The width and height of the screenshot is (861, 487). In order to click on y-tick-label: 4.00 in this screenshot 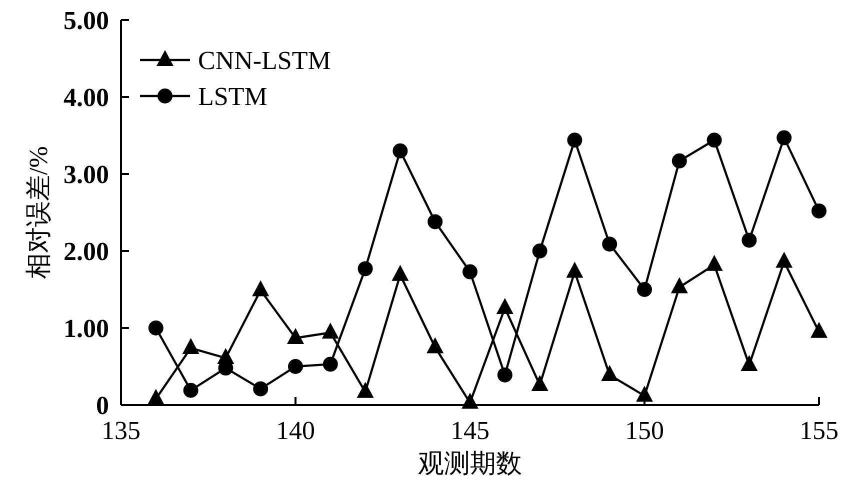, I will do `click(86, 97)`.